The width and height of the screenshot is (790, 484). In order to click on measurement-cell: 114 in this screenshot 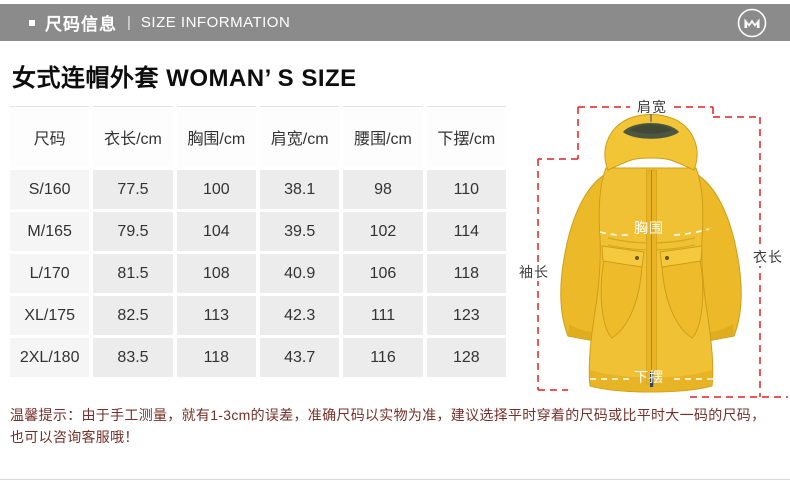, I will do `click(466, 231)`.